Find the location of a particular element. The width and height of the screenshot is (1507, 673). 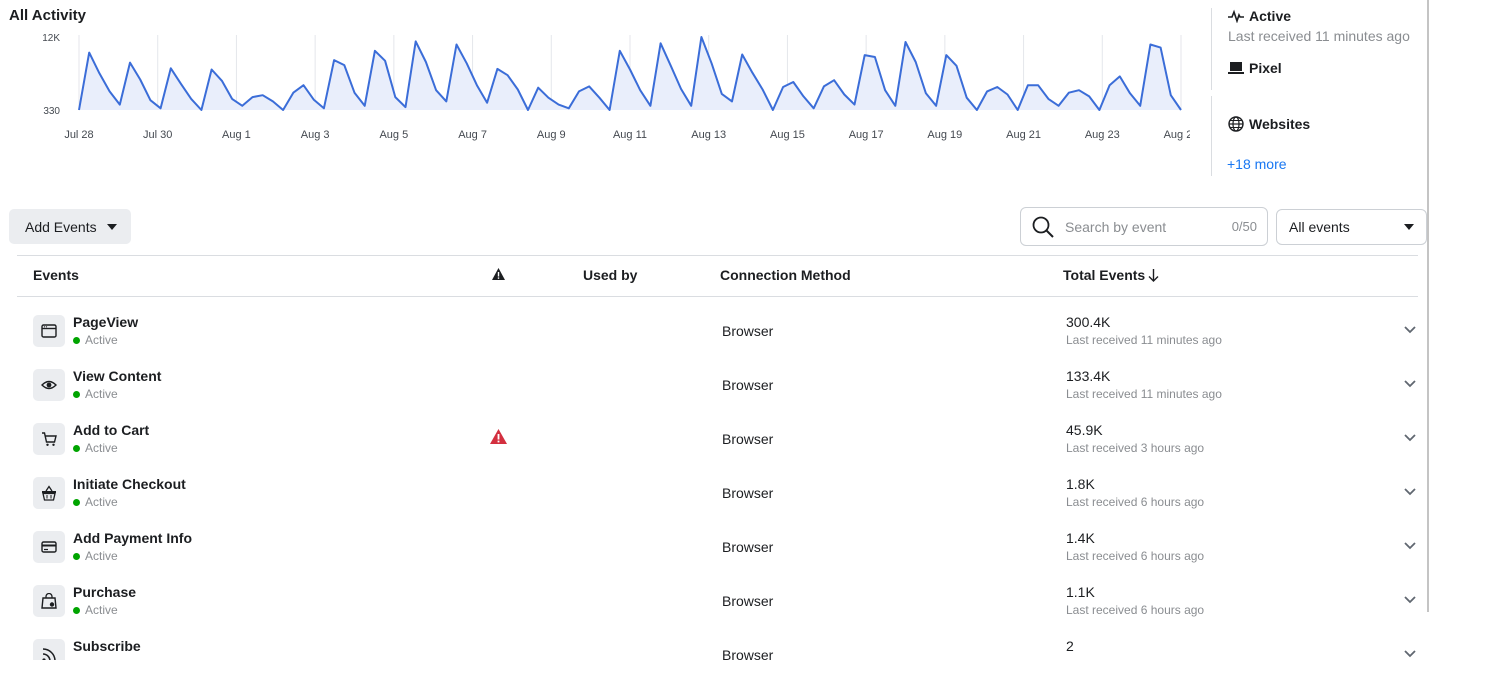

search-box: 0/50 is located at coordinates (1144, 226).